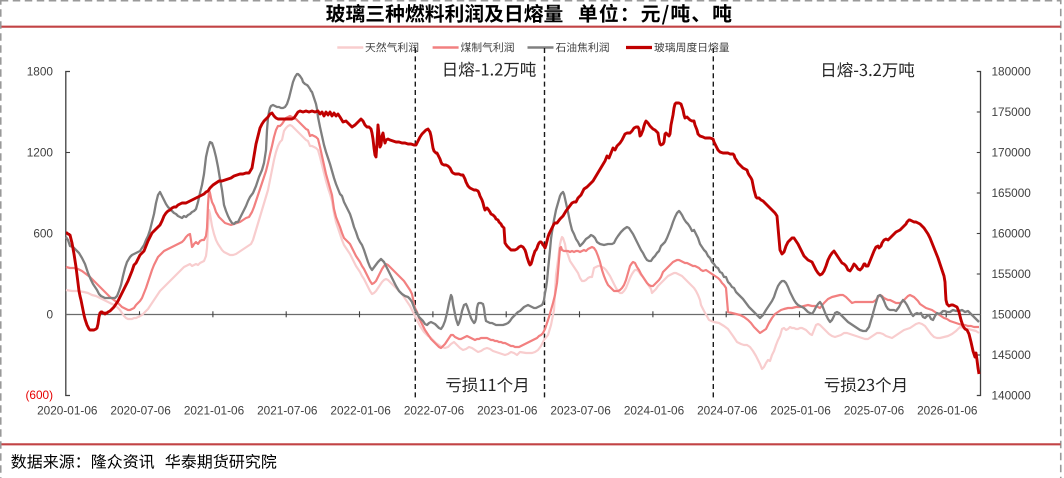 The width and height of the screenshot is (1064, 478). I want to click on svg-text: 2022-01-06, so click(360, 411).